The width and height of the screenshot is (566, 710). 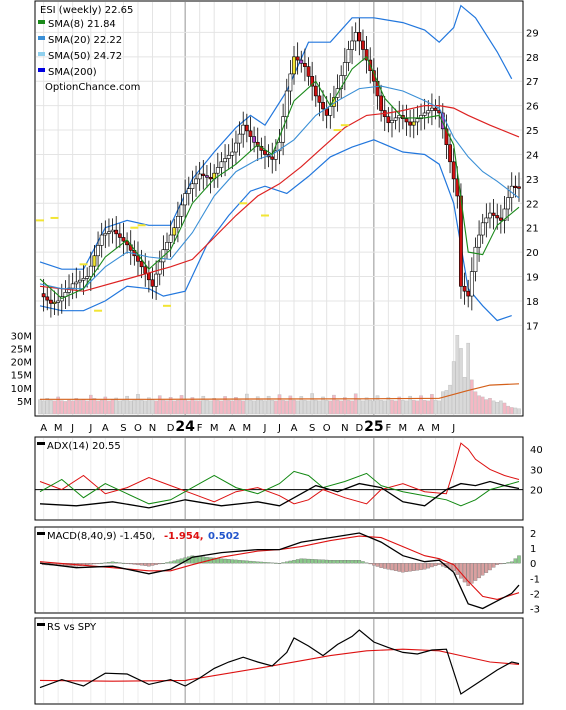 I want to click on rs-line, so click(x=279, y=662).